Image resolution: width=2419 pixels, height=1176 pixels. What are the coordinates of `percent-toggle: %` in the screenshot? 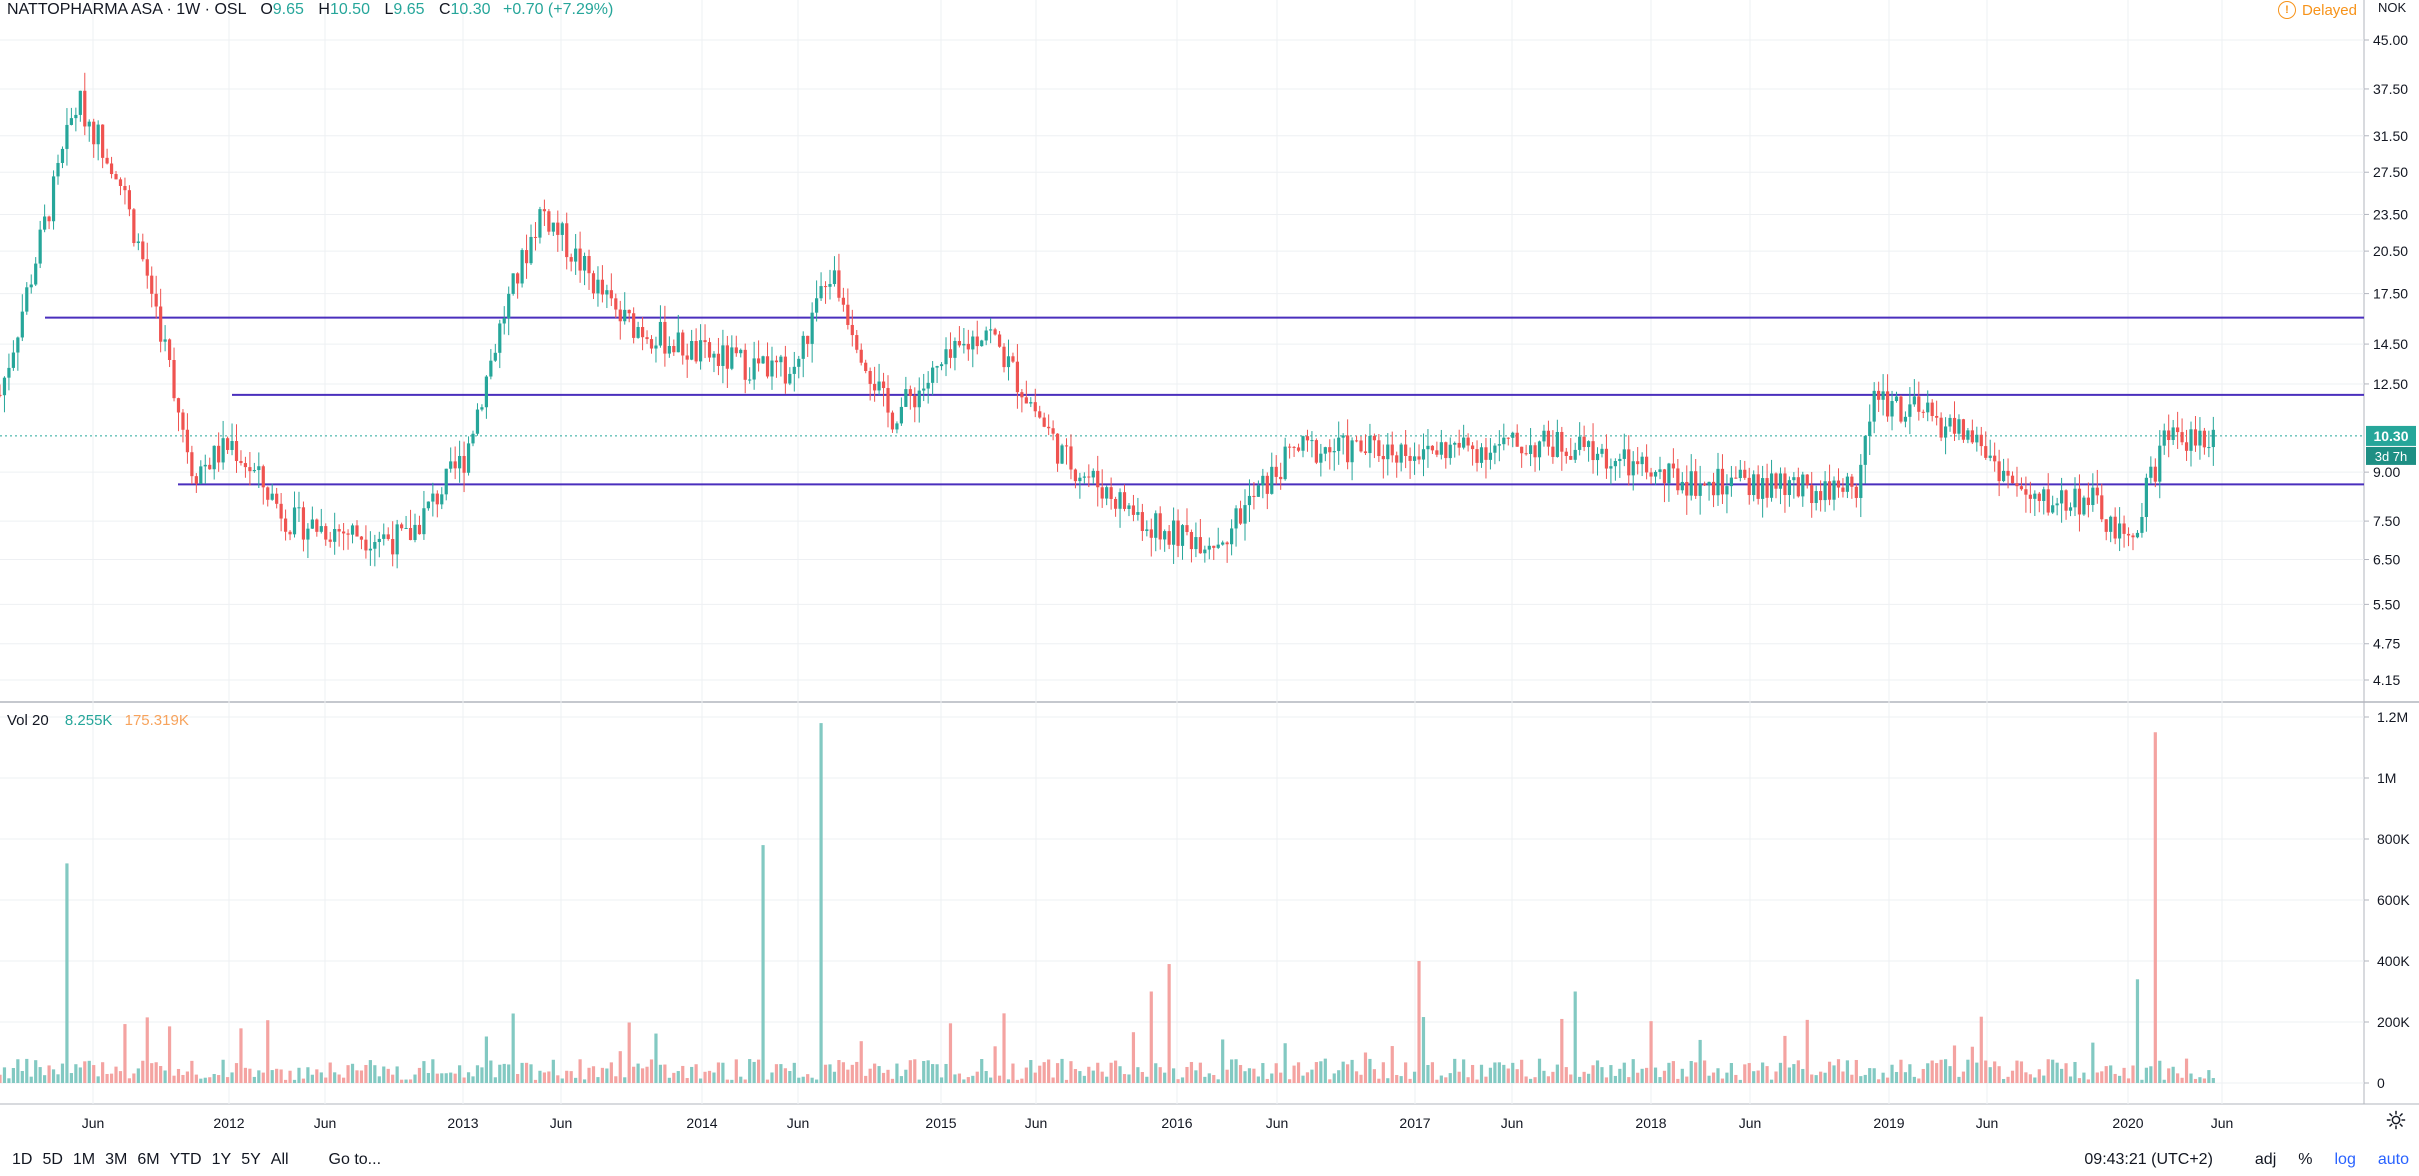 It's located at (2305, 1159).